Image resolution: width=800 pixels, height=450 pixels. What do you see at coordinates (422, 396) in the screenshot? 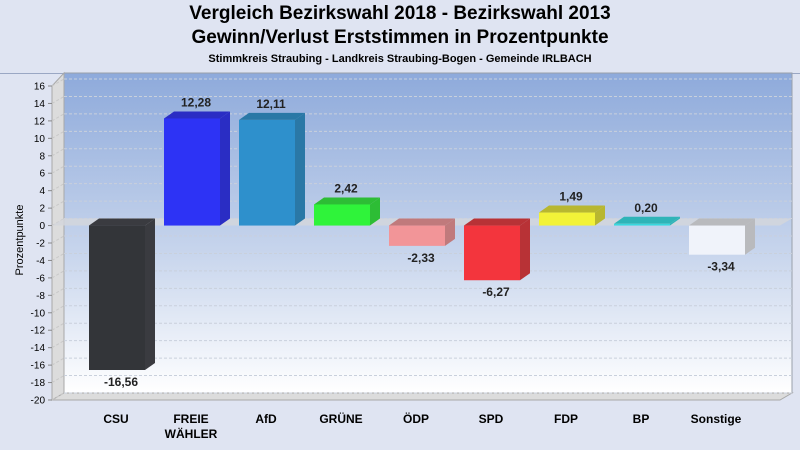
I see `plot-floor` at bounding box center [422, 396].